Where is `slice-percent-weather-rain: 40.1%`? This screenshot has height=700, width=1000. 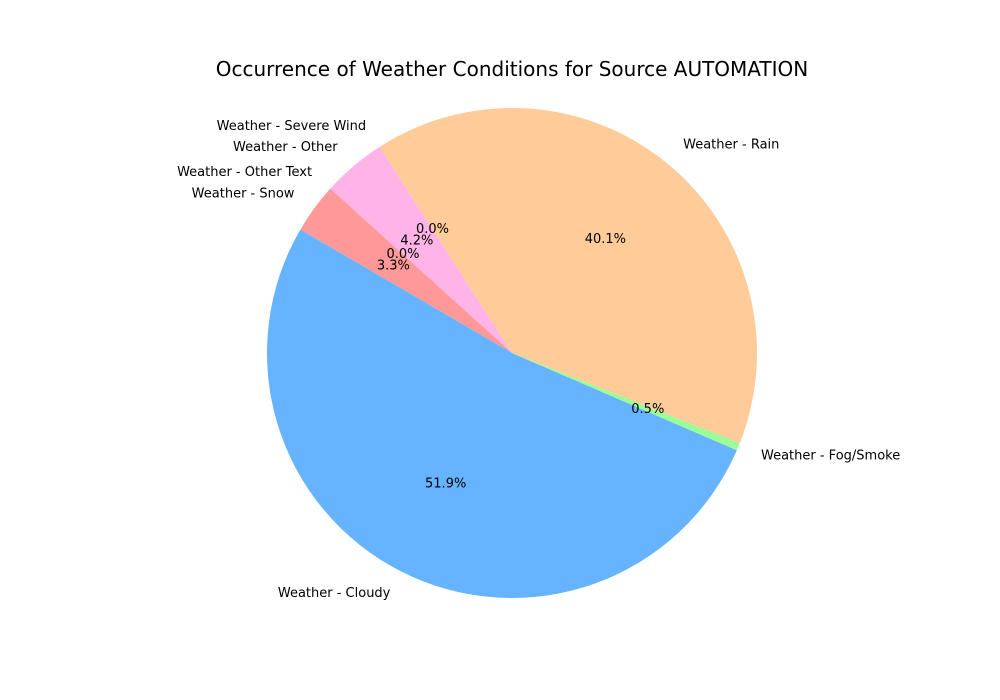
slice-percent-weather-rain: 40.1% is located at coordinates (605, 239).